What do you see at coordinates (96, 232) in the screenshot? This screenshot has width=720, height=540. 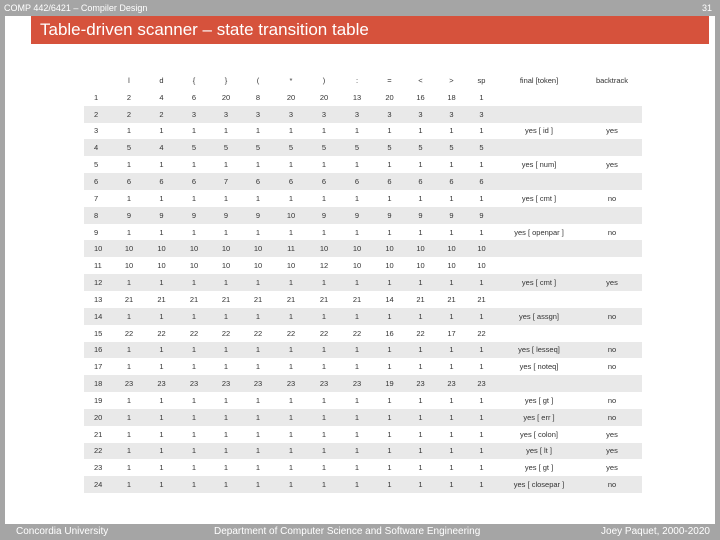 I see `state-cell: 9` at bounding box center [96, 232].